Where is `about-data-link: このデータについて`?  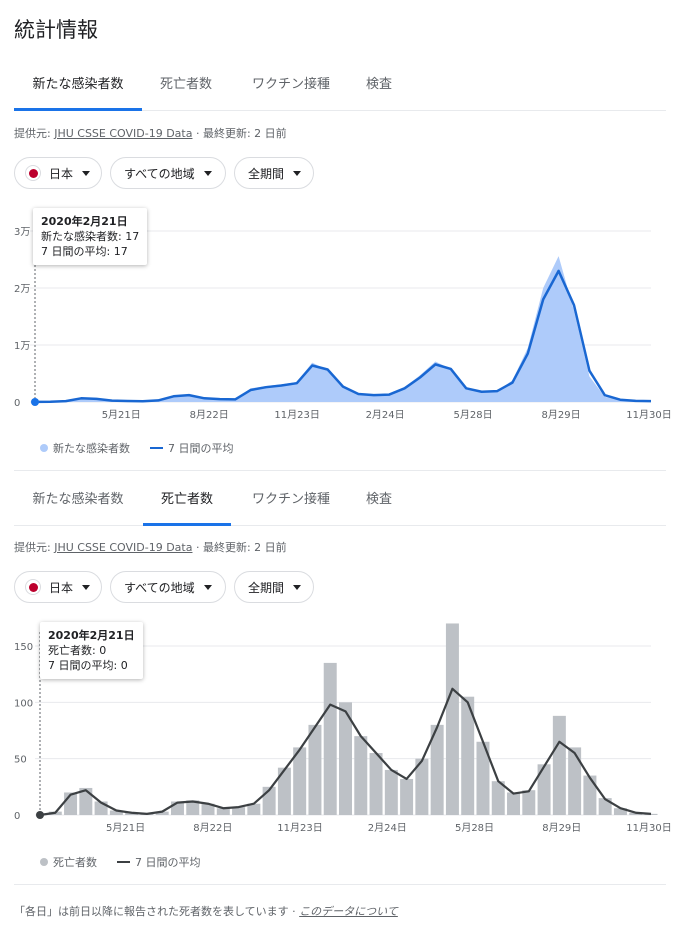 about-data-link: このデータについて is located at coordinates (348, 911).